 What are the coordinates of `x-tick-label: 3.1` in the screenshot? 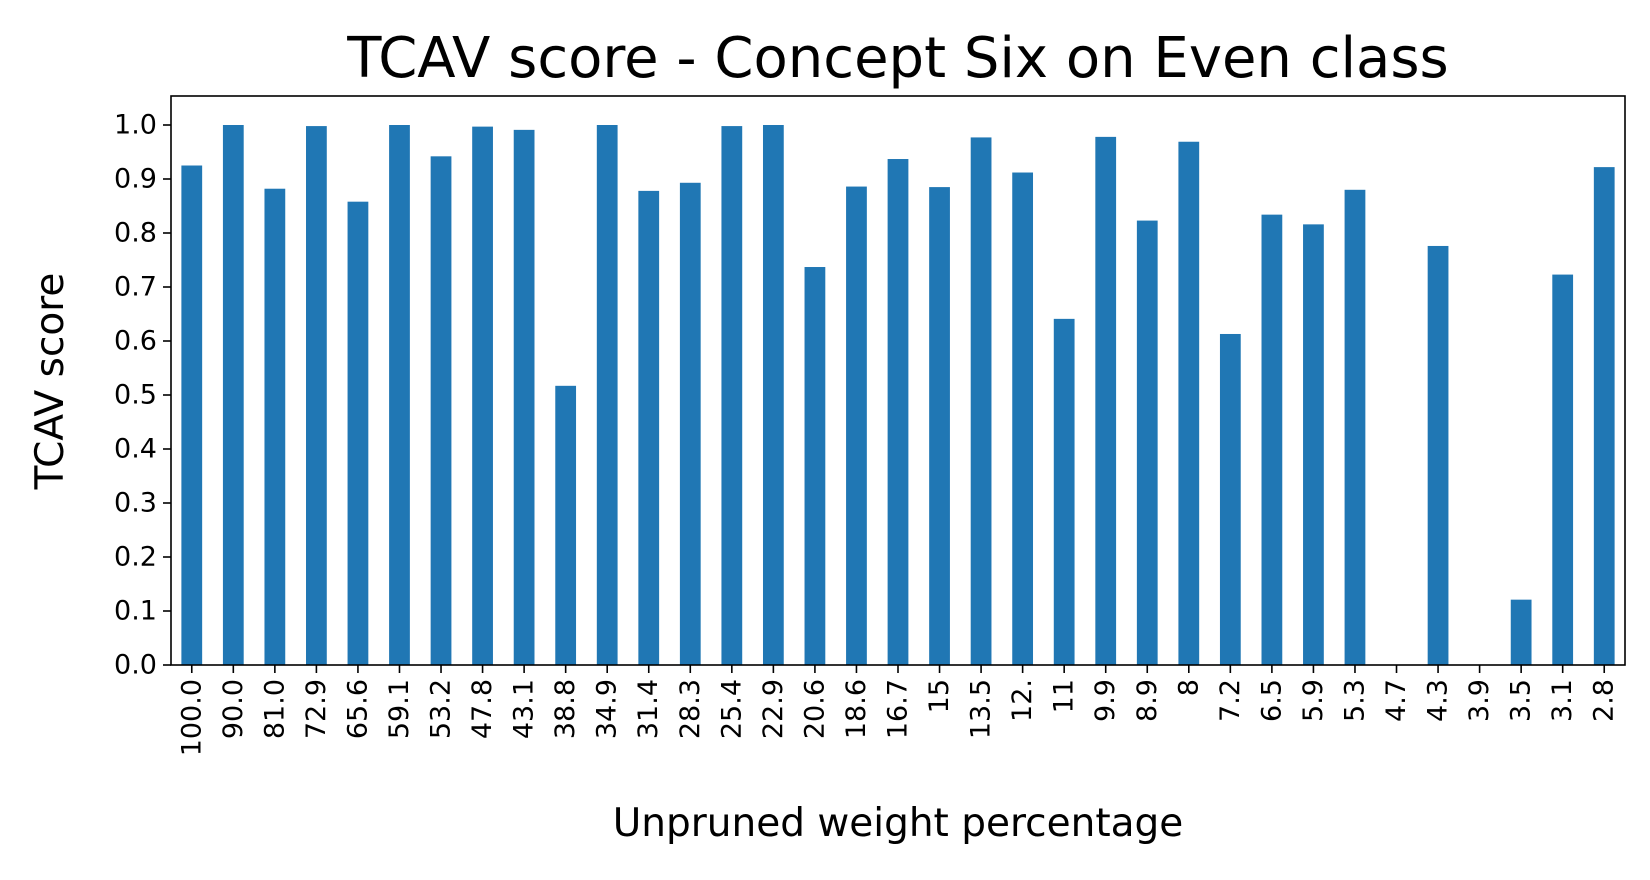 It's located at (1562, 700).